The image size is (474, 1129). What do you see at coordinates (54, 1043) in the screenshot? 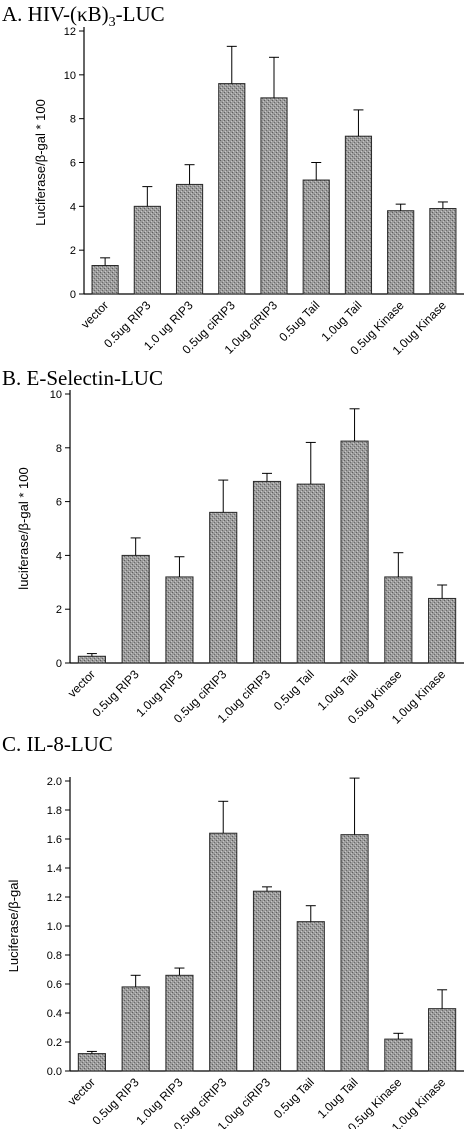
I see `y-tick-label: 0.2` at bounding box center [54, 1043].